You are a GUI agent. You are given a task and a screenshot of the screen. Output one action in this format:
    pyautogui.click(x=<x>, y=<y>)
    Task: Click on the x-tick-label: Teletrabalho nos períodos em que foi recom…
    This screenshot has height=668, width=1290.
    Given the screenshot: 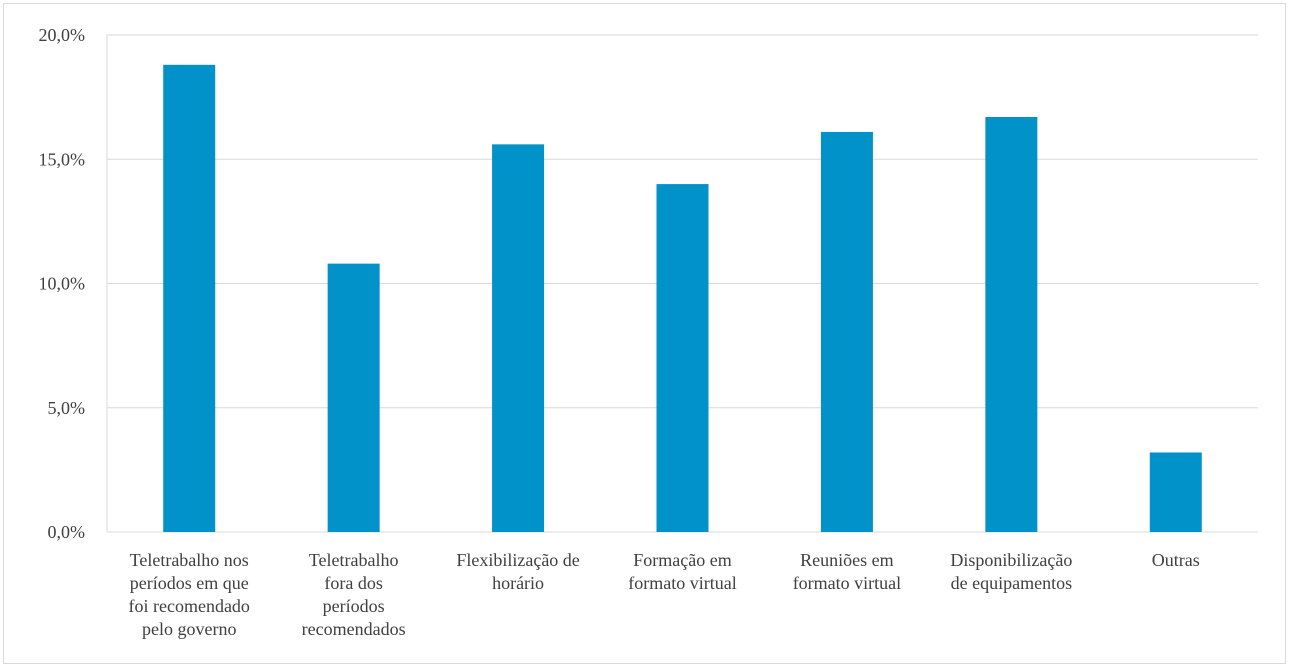 What is the action you would take?
    pyautogui.click(x=188, y=594)
    